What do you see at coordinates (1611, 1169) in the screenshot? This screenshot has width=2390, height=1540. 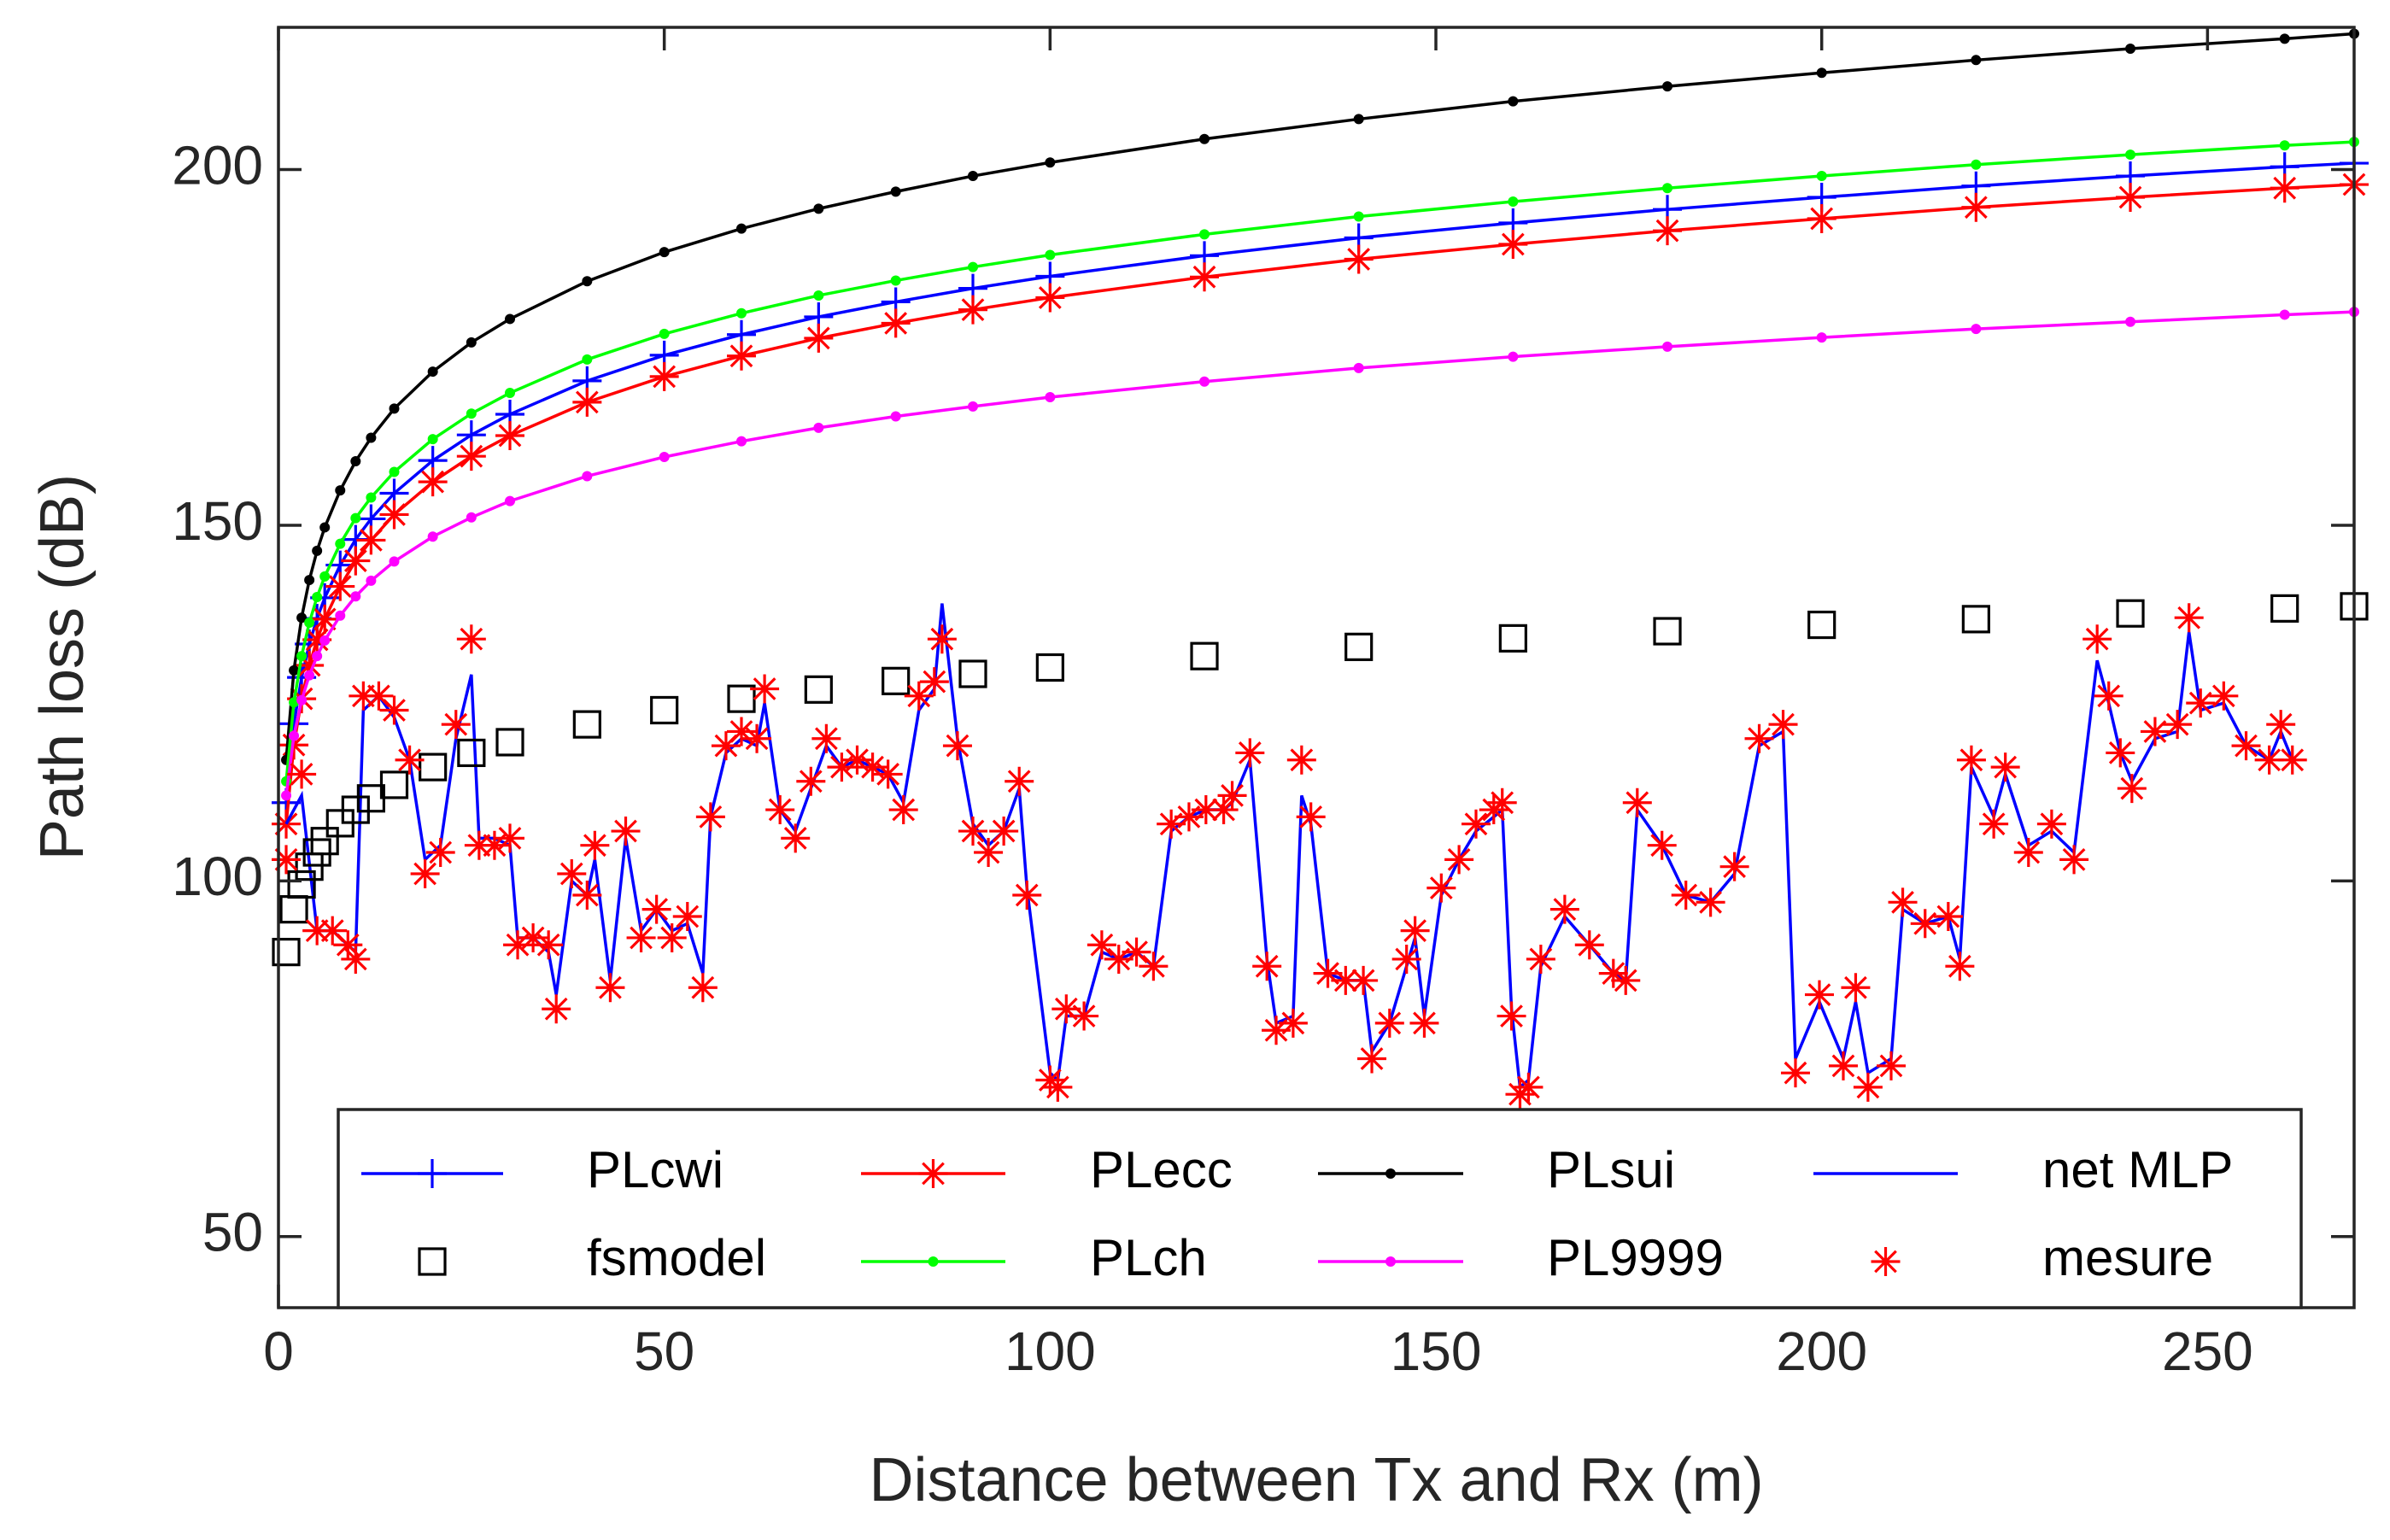 I see `legend-label: PLsui` at bounding box center [1611, 1169].